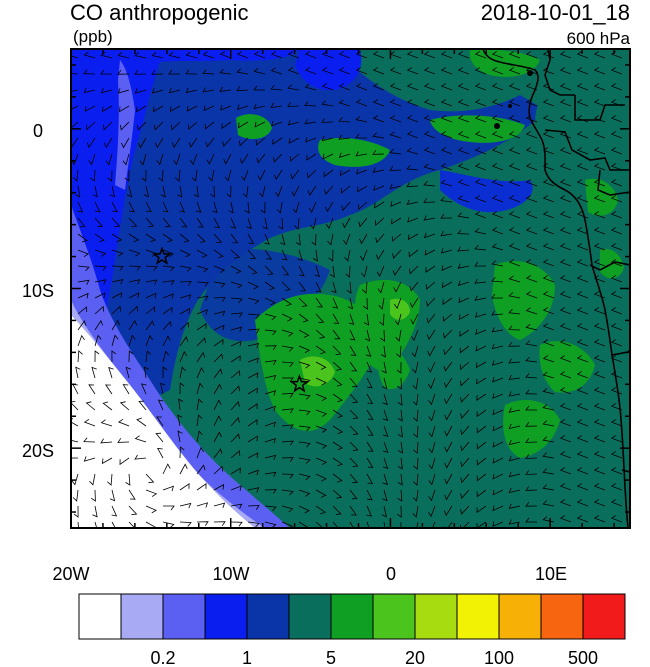  I want to click on colorbar-swatch, so click(310, 616).